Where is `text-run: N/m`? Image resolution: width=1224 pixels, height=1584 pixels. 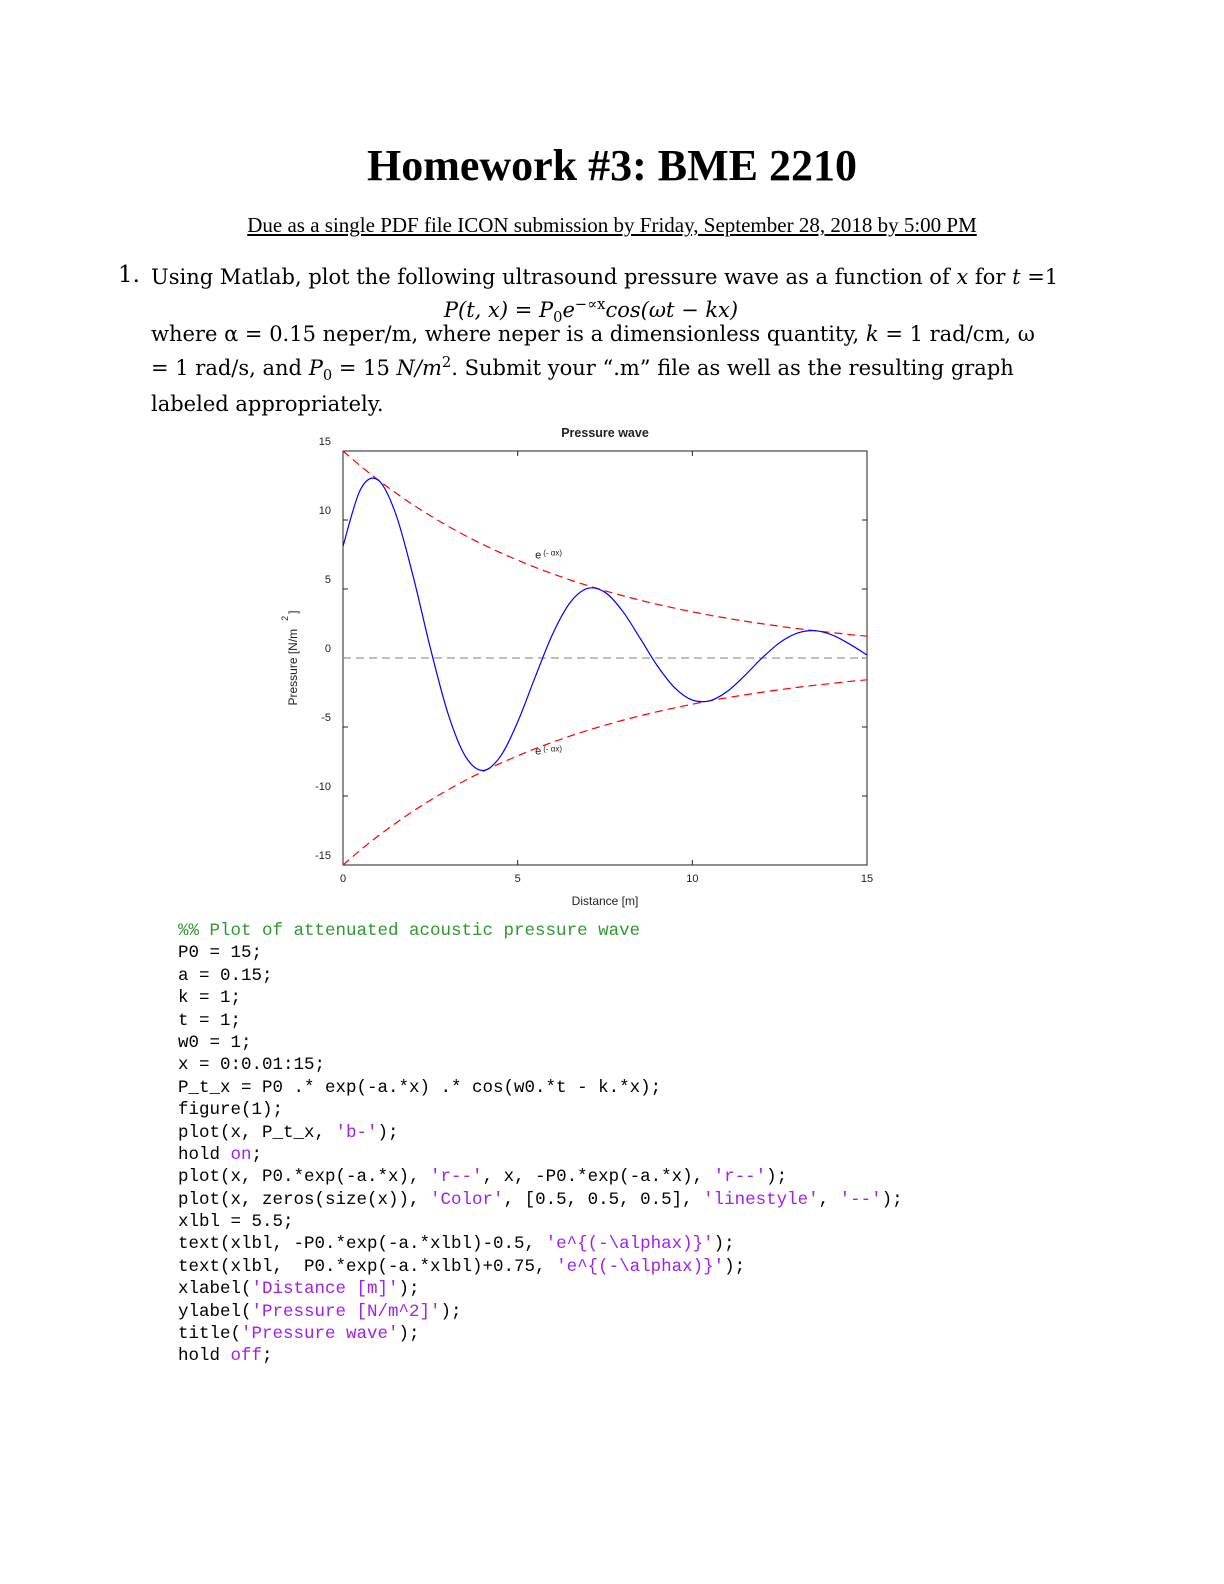
text-run: N/m is located at coordinates (419, 367).